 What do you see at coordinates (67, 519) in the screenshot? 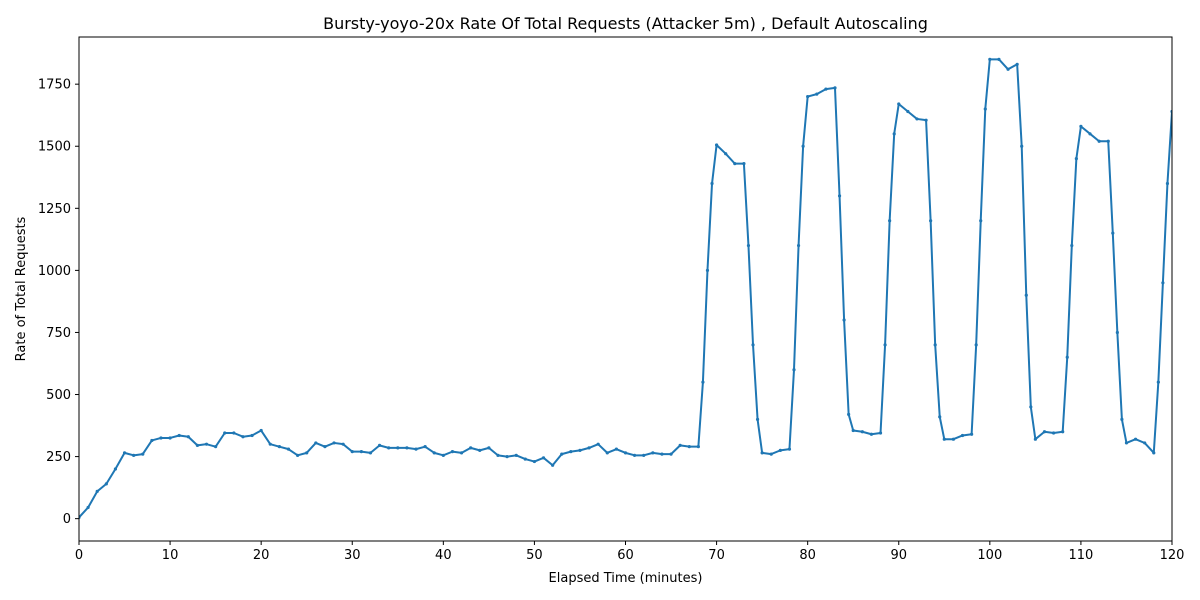
I see `y-tick-label: 0` at bounding box center [67, 519].